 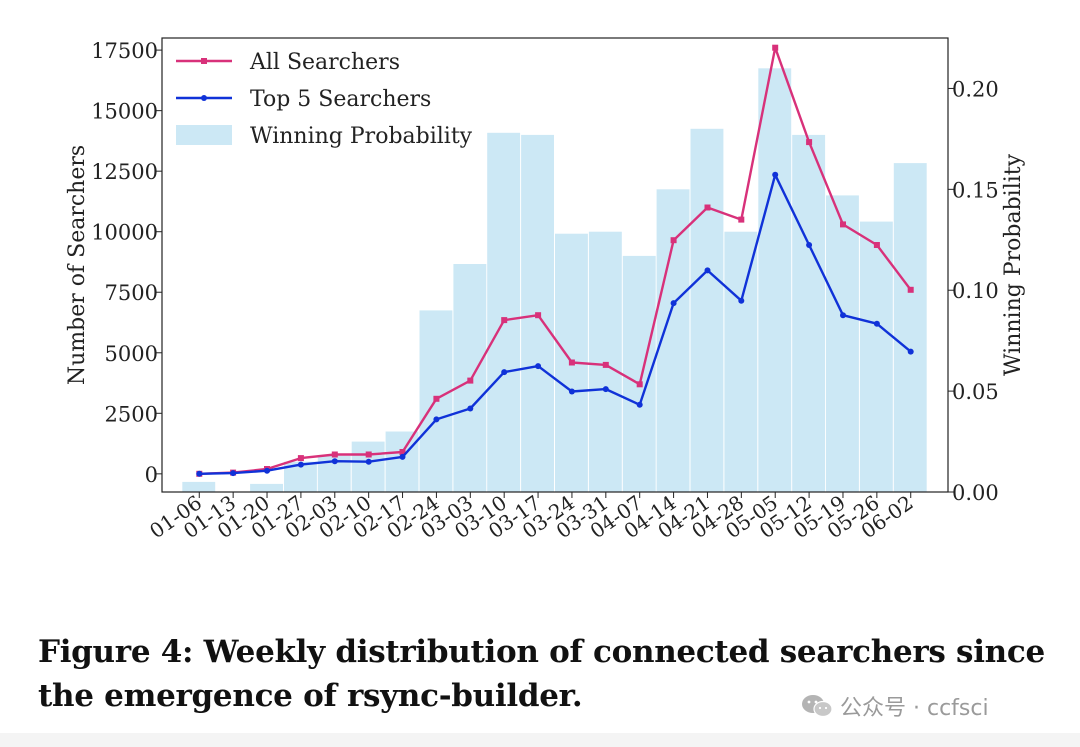 I want to click on legend-item-winning-probability: Winning Probability, so click(x=324, y=136).